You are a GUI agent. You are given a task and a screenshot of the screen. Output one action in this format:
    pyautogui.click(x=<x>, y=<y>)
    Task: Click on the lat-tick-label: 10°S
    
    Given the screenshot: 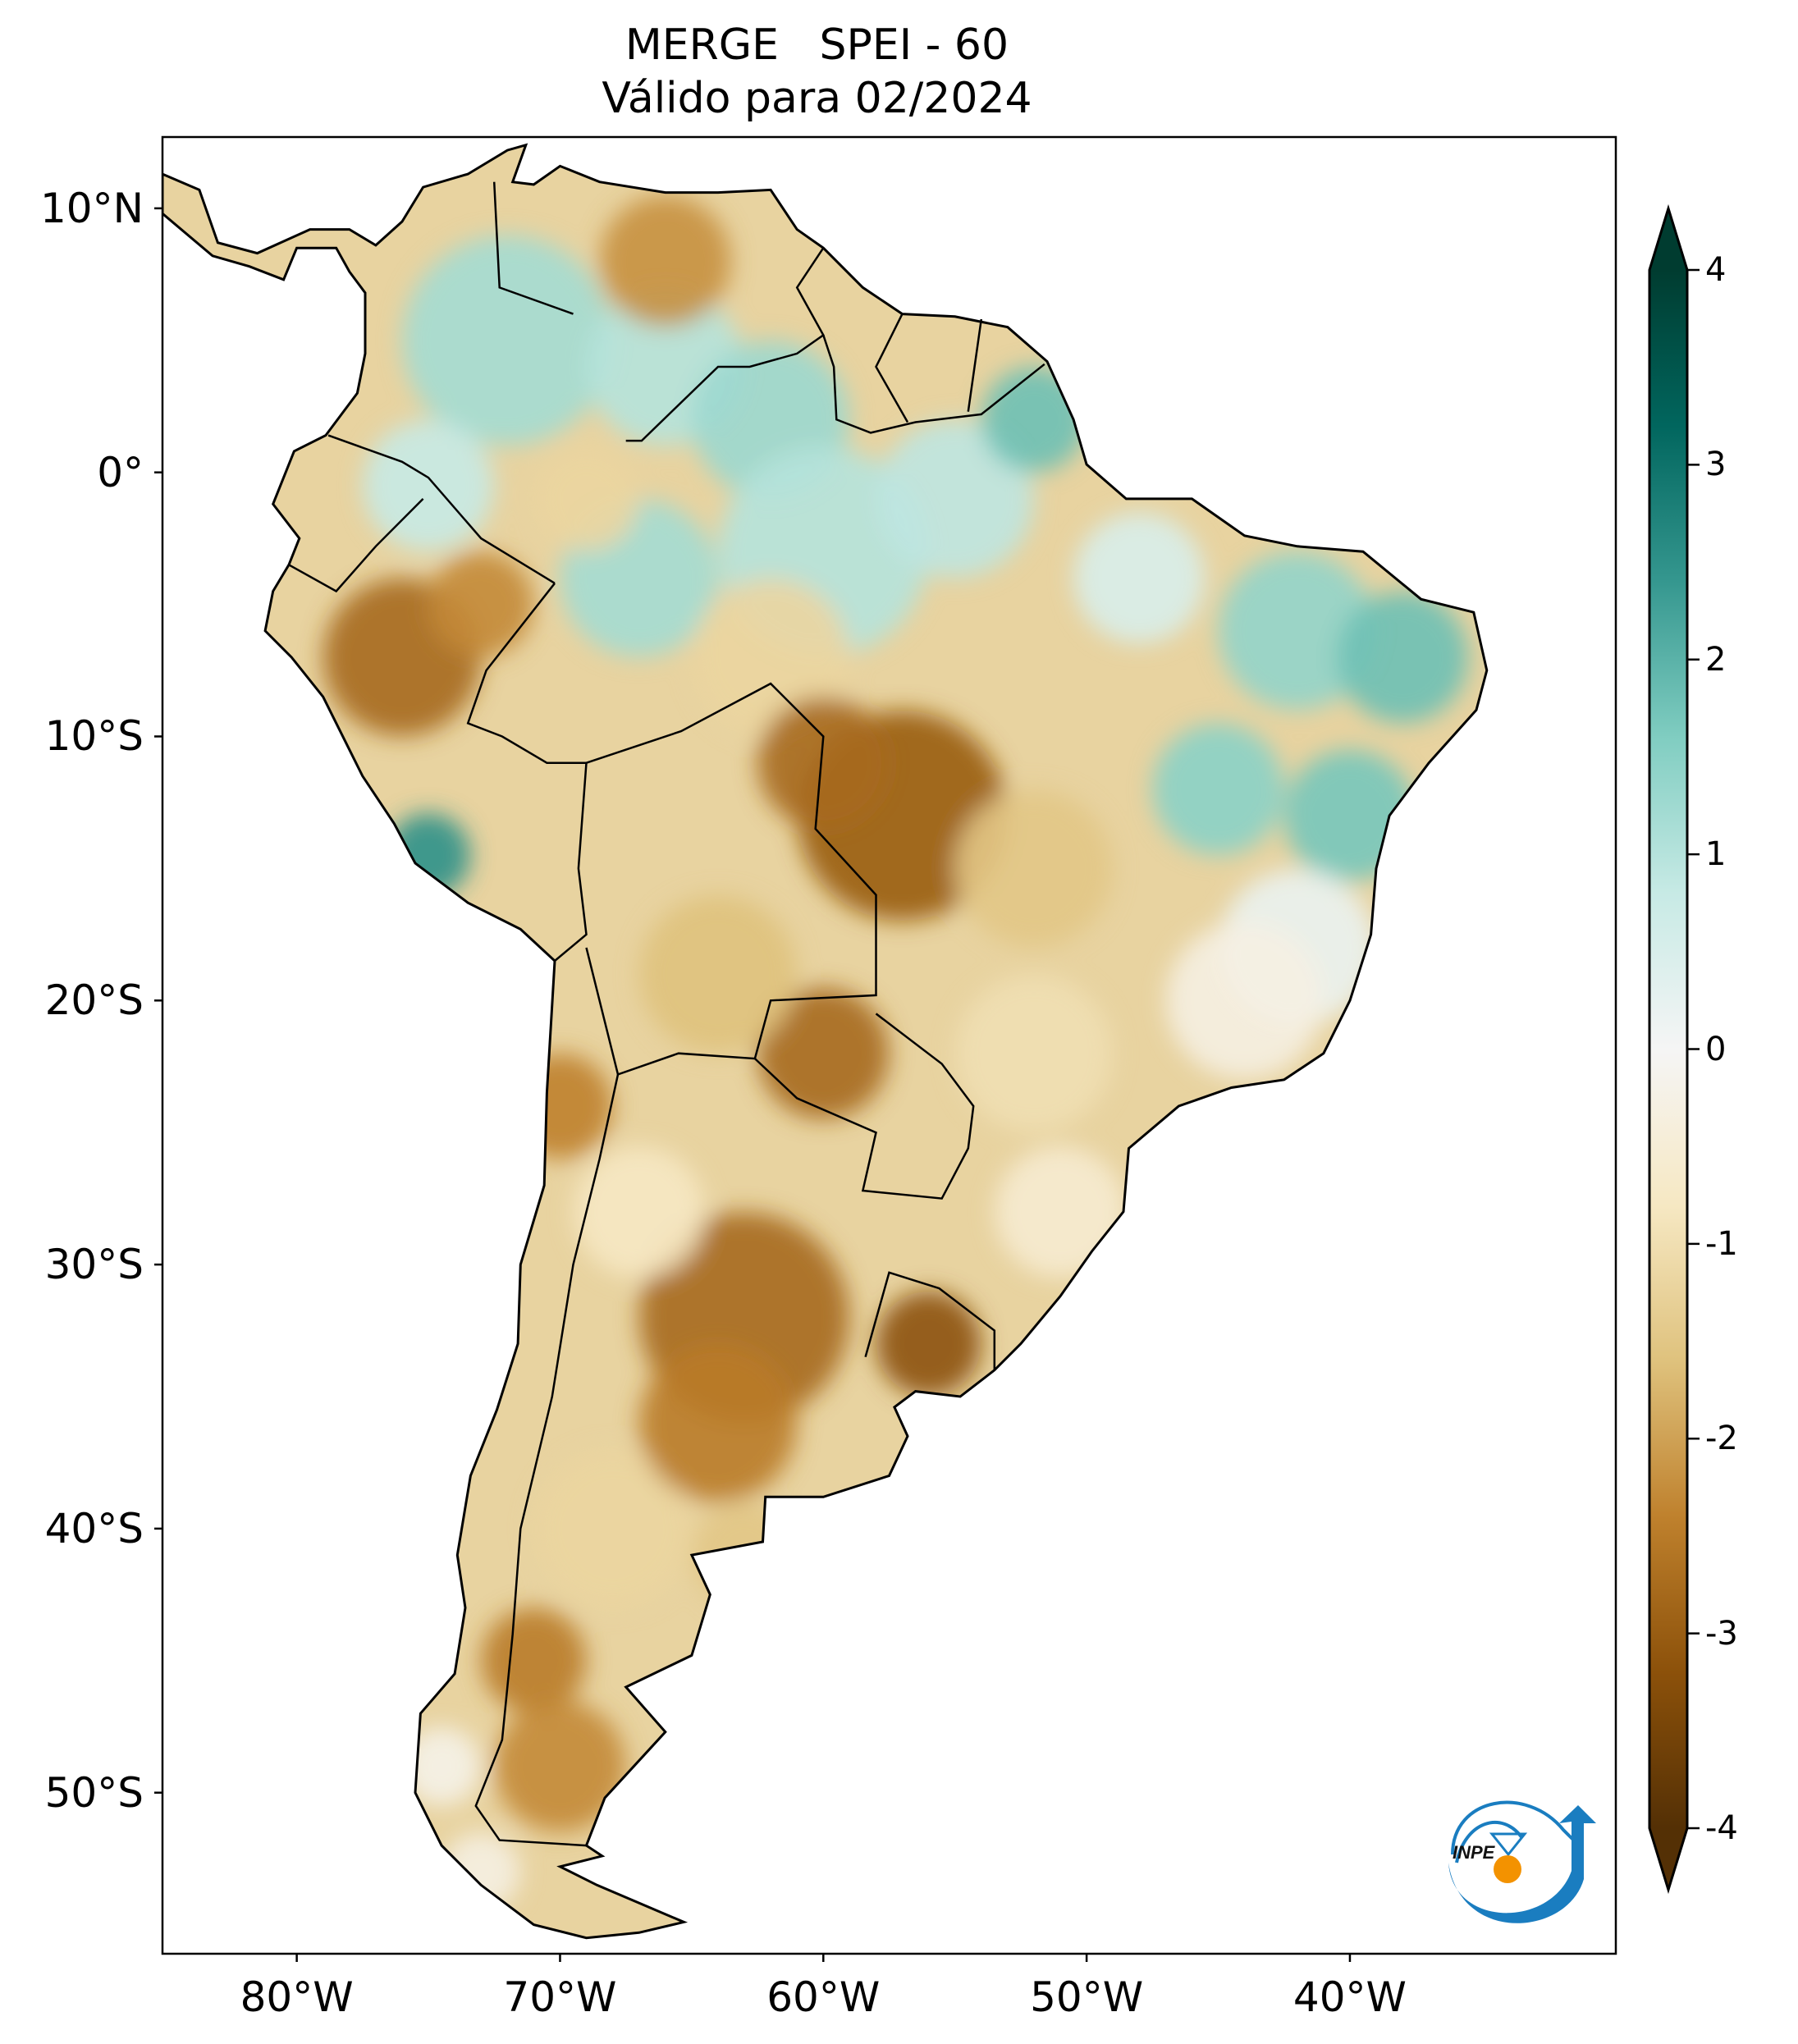 What is the action you would take?
    pyautogui.click(x=94, y=736)
    